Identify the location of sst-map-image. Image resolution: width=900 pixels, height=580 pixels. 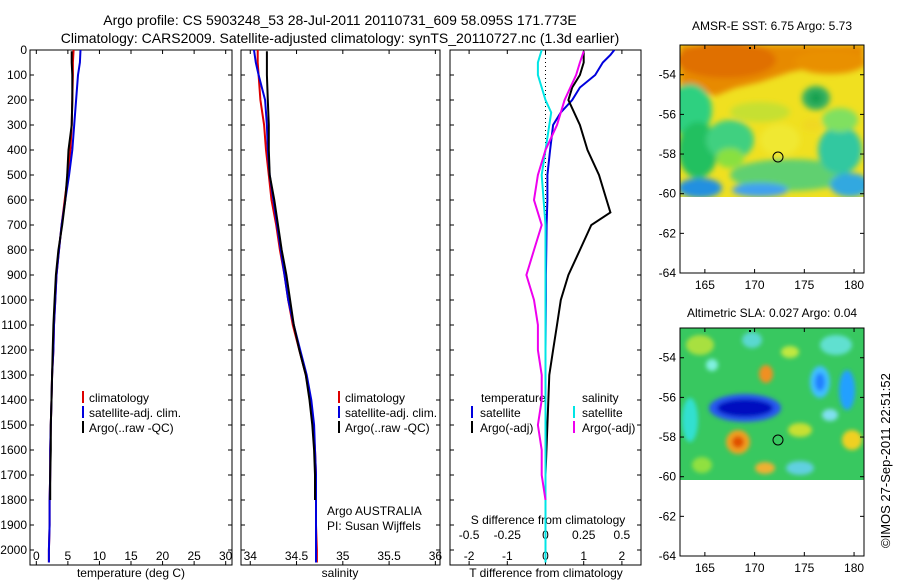
(772, 121).